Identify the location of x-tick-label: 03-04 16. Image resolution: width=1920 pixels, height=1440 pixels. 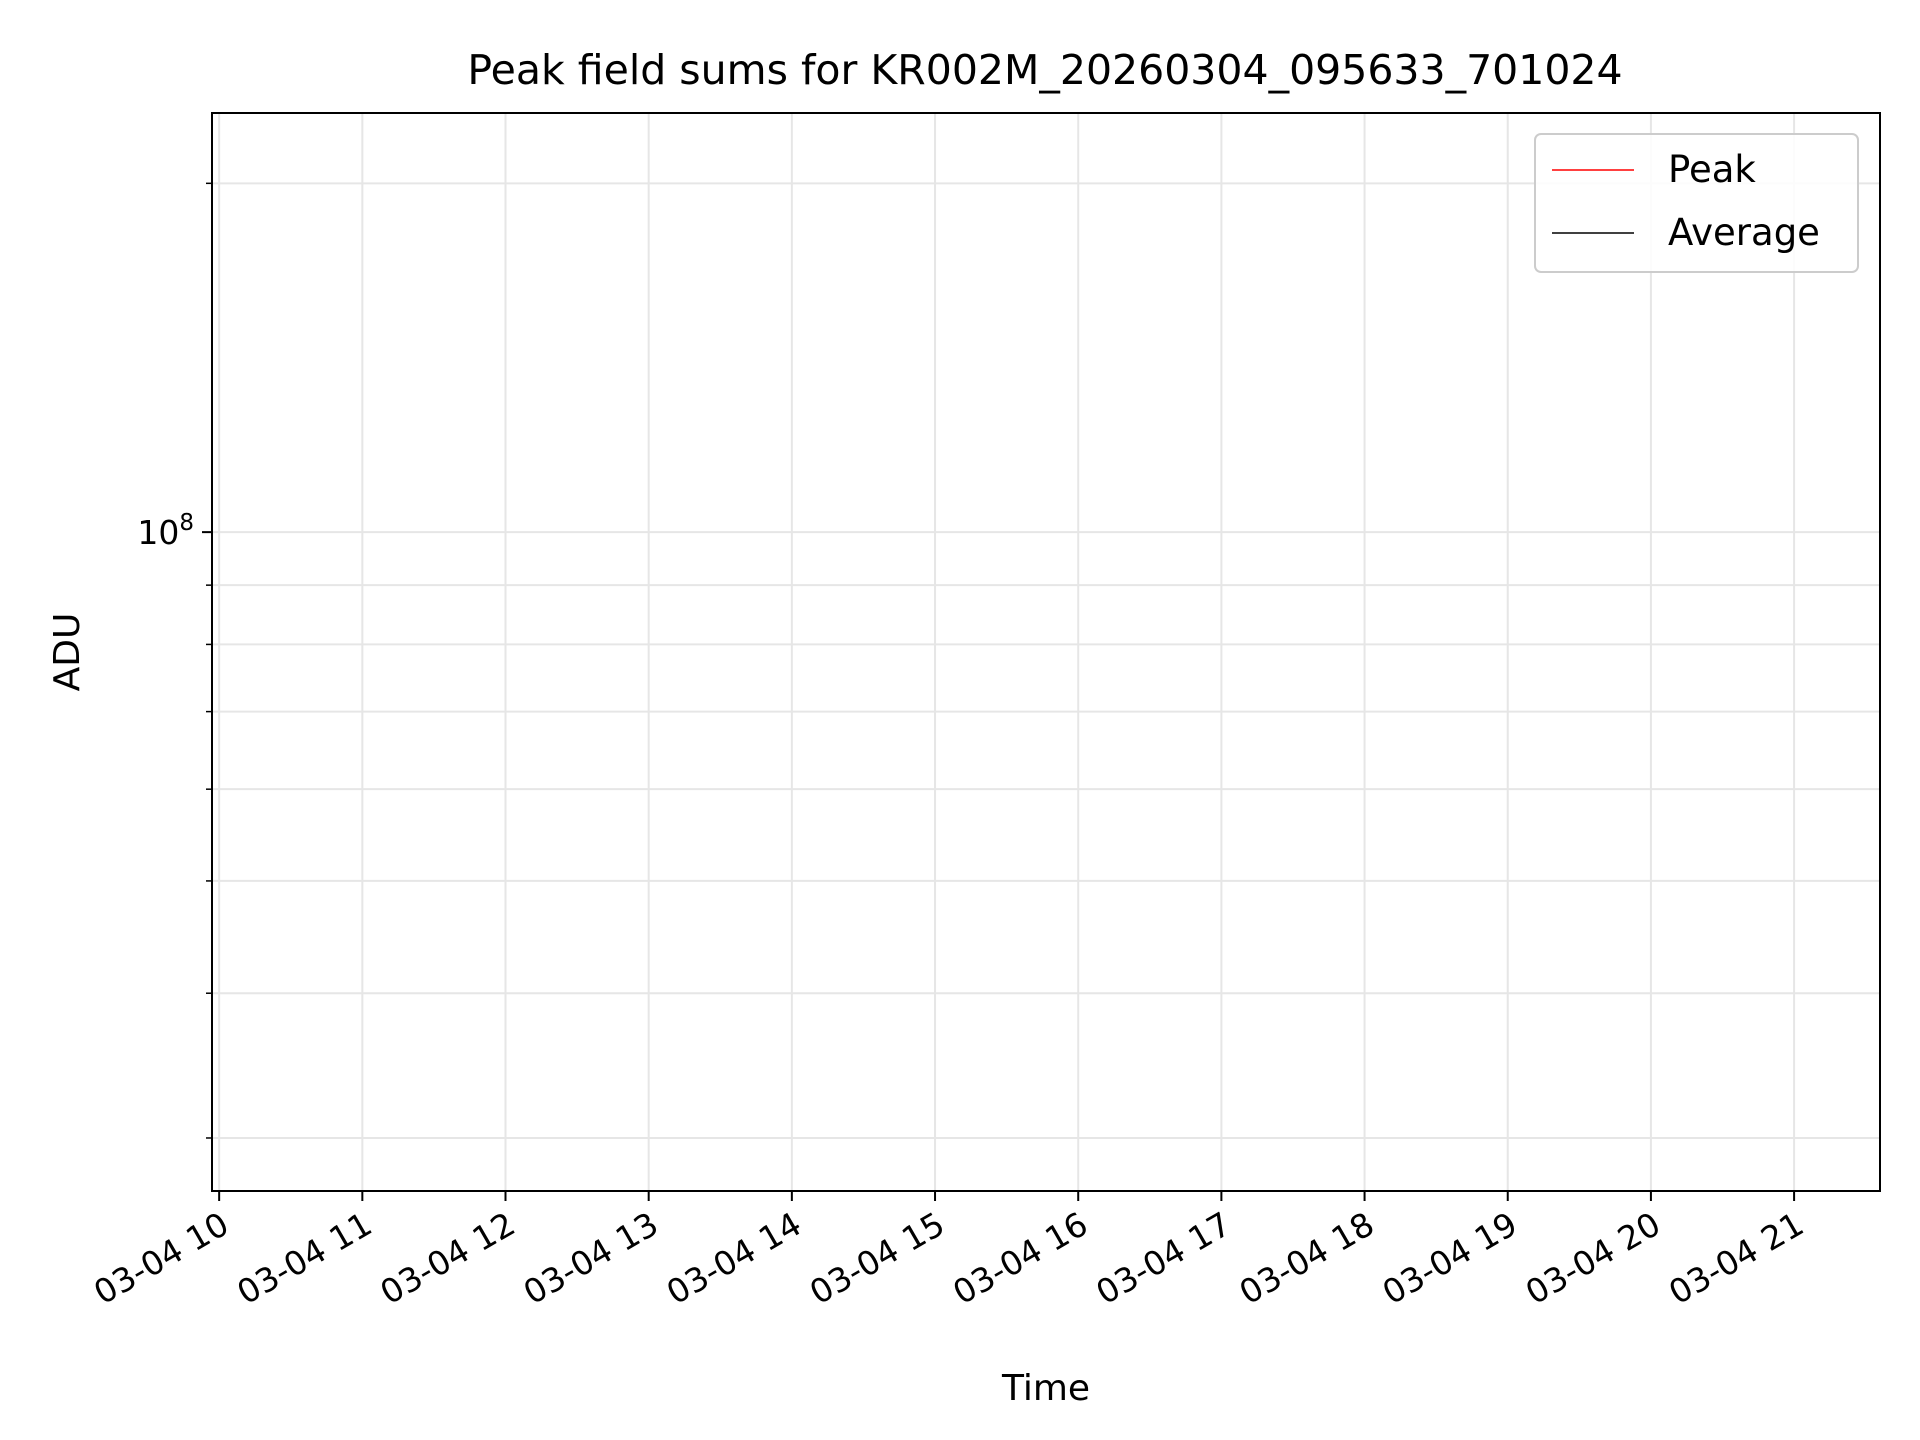
(1020, 1258).